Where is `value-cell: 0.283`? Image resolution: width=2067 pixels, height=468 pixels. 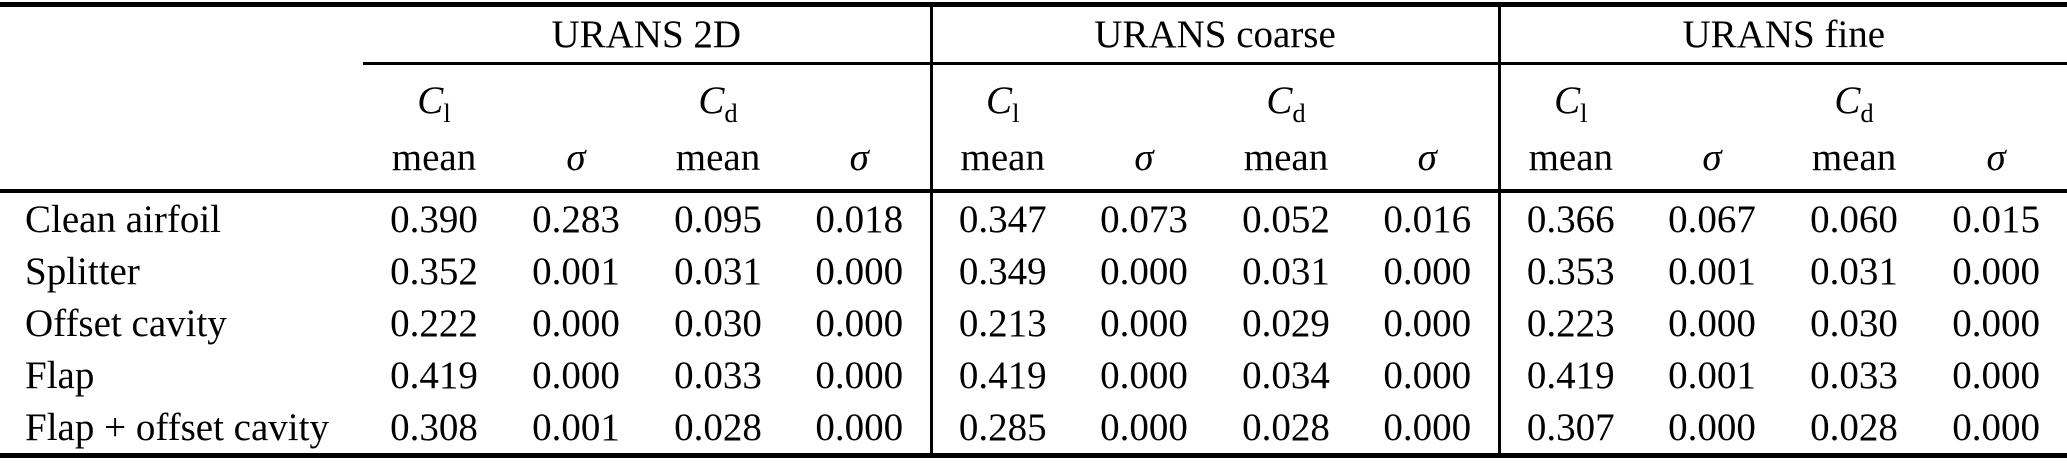 value-cell: 0.283 is located at coordinates (576, 219).